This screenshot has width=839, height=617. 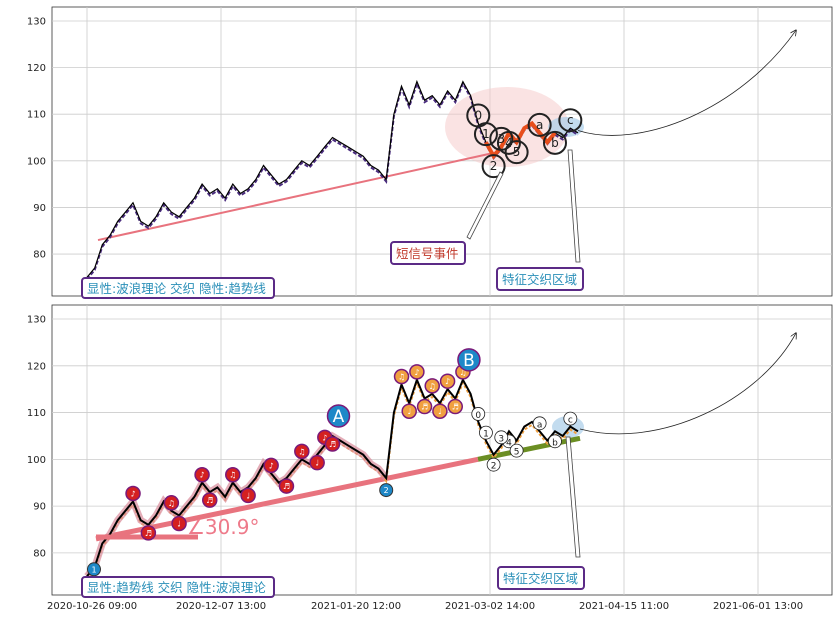 I want to click on top-wave-label: 5, so click(x=517, y=152).